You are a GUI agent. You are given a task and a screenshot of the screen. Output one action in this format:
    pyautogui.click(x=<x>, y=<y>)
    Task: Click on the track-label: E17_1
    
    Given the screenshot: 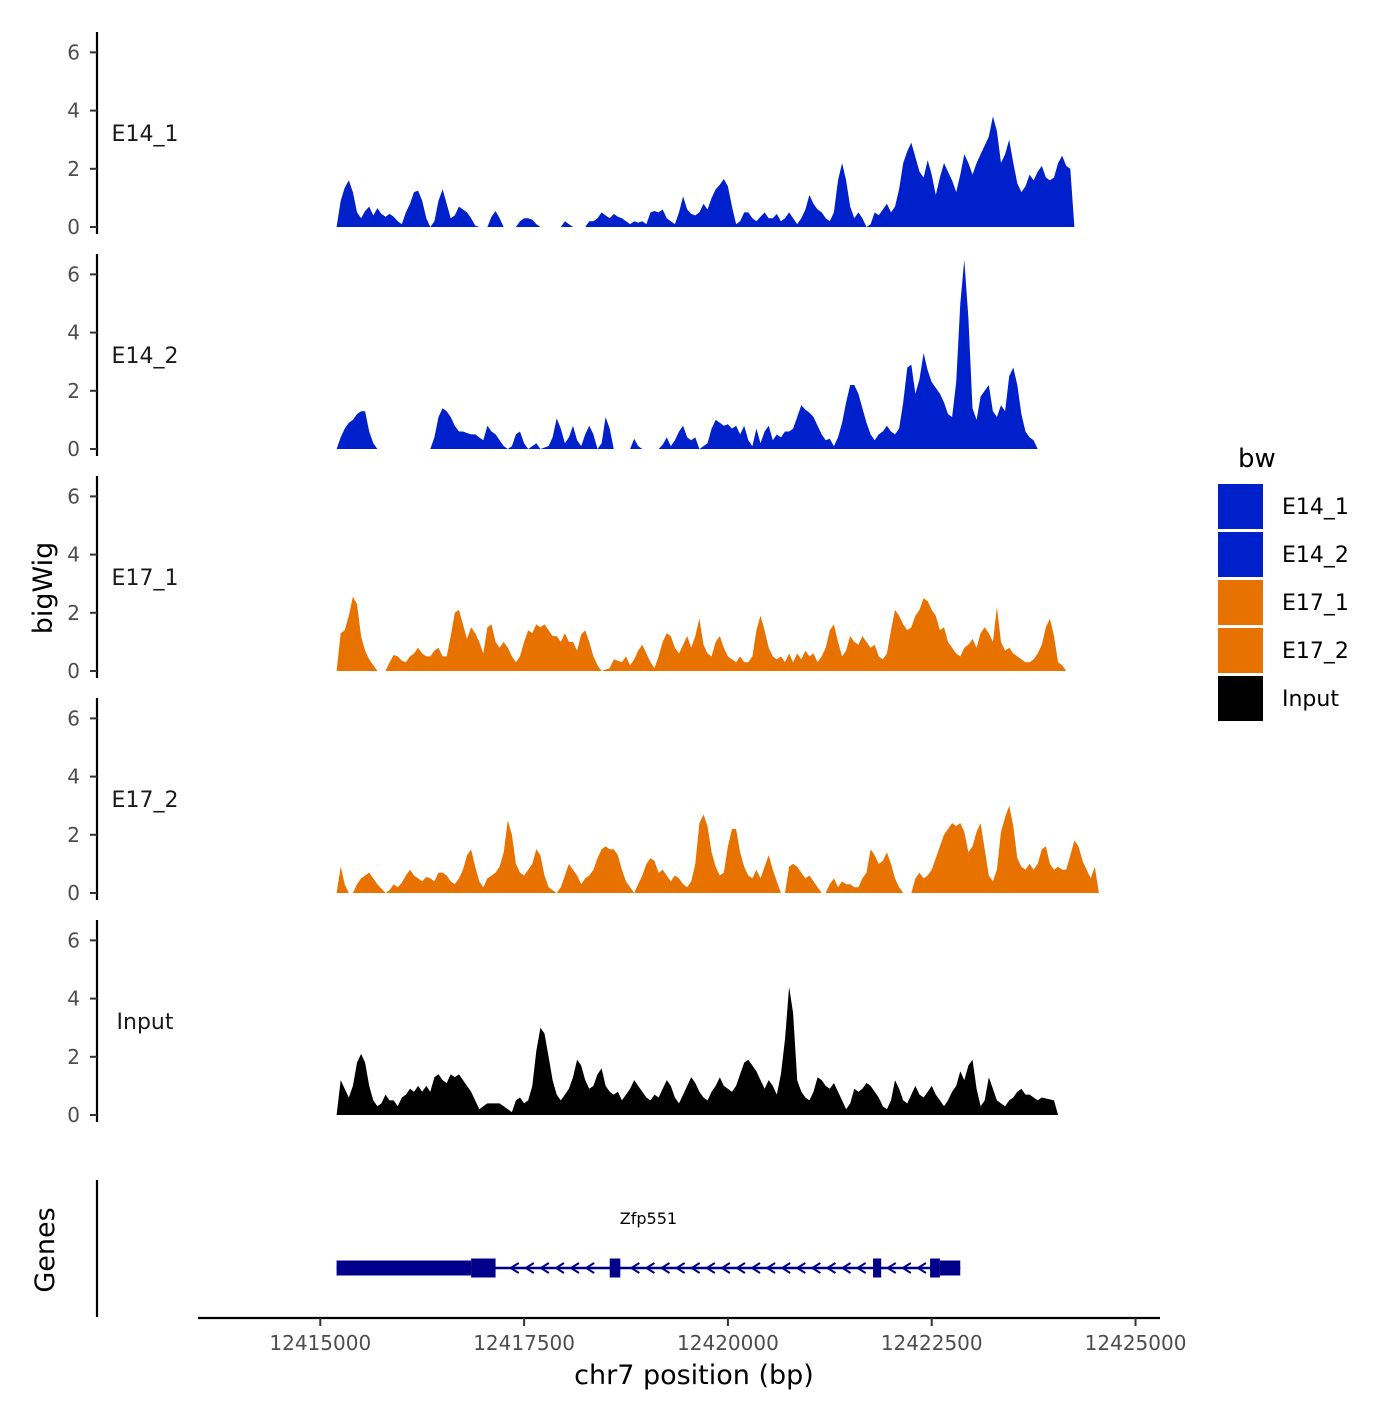 What is the action you would take?
    pyautogui.click(x=145, y=578)
    